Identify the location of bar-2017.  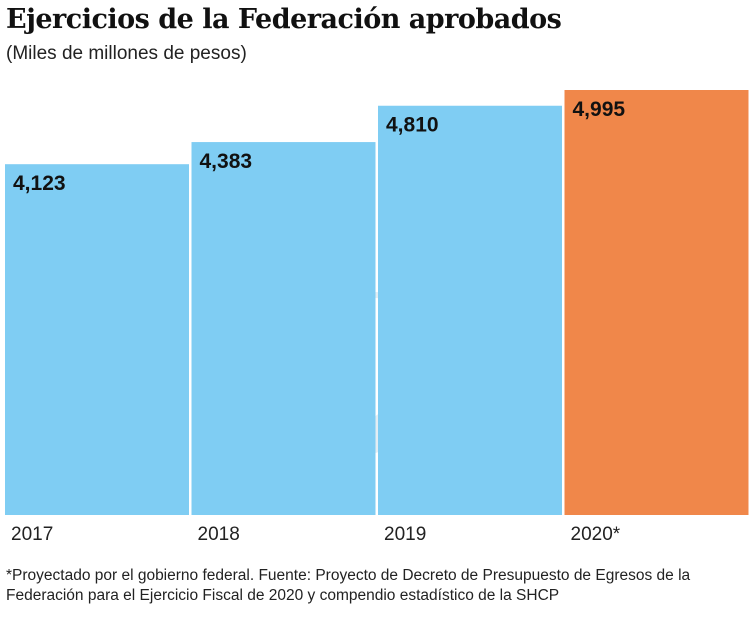
(97, 339).